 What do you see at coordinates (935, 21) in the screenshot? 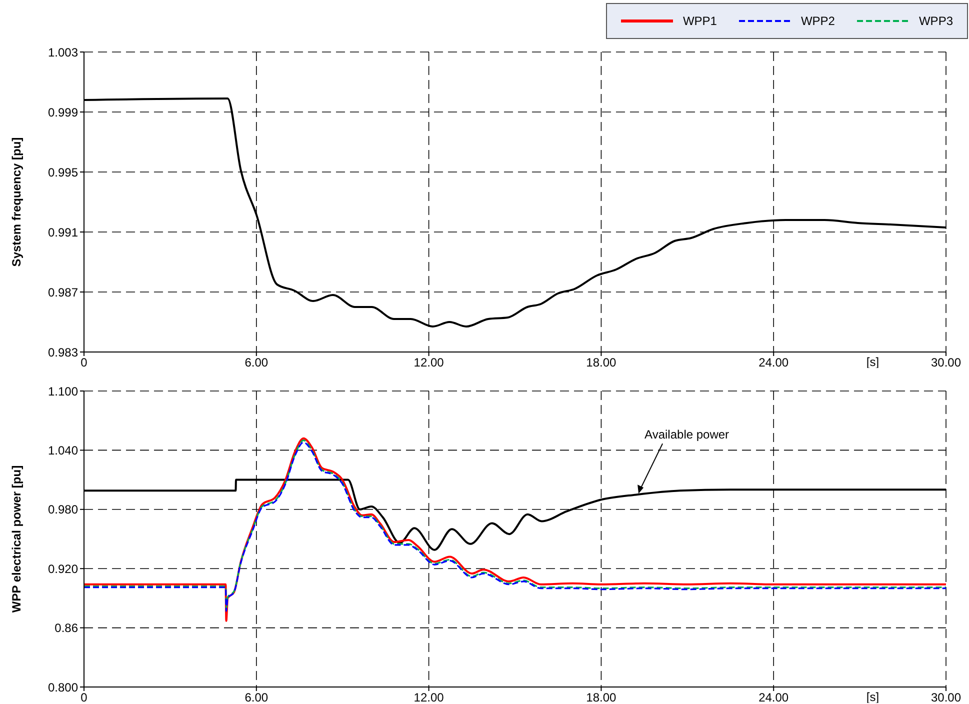
I see `legend-label: WPP3` at bounding box center [935, 21].